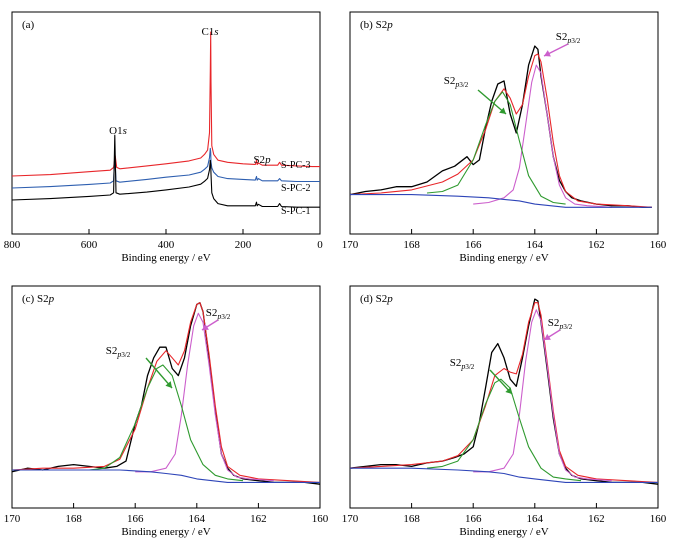 This screenshot has width=679, height=548. I want to click on x-tick-label: 600, so click(89, 245).